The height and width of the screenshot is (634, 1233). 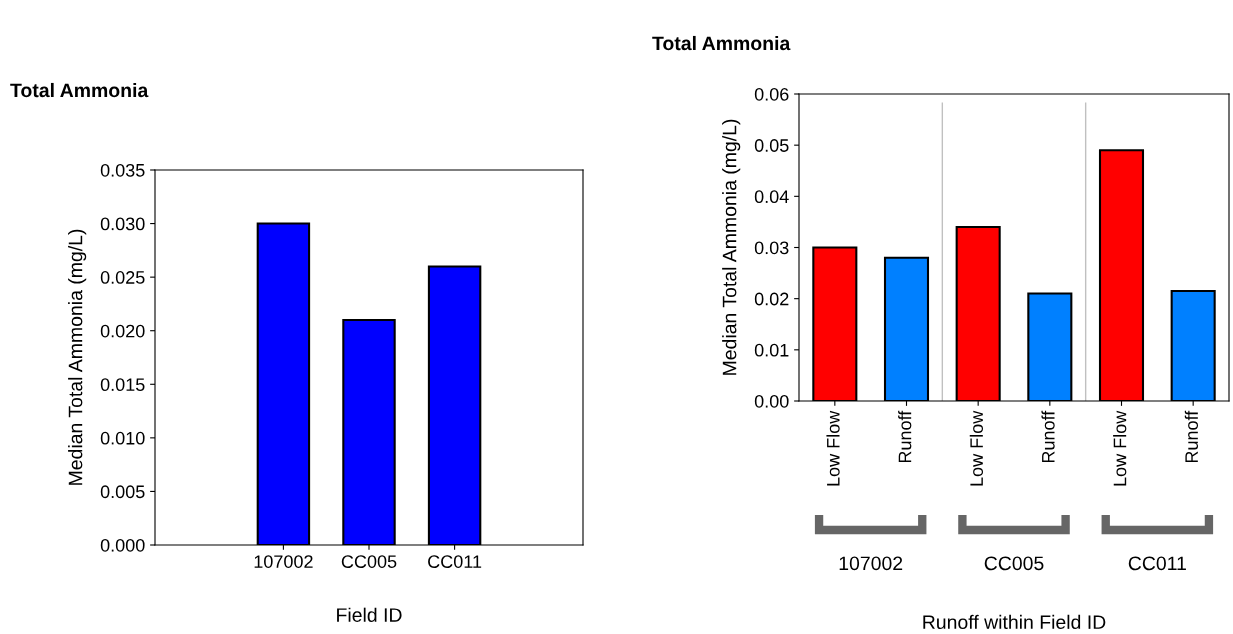 I want to click on text: Total Ammonia, so click(x=79, y=90).